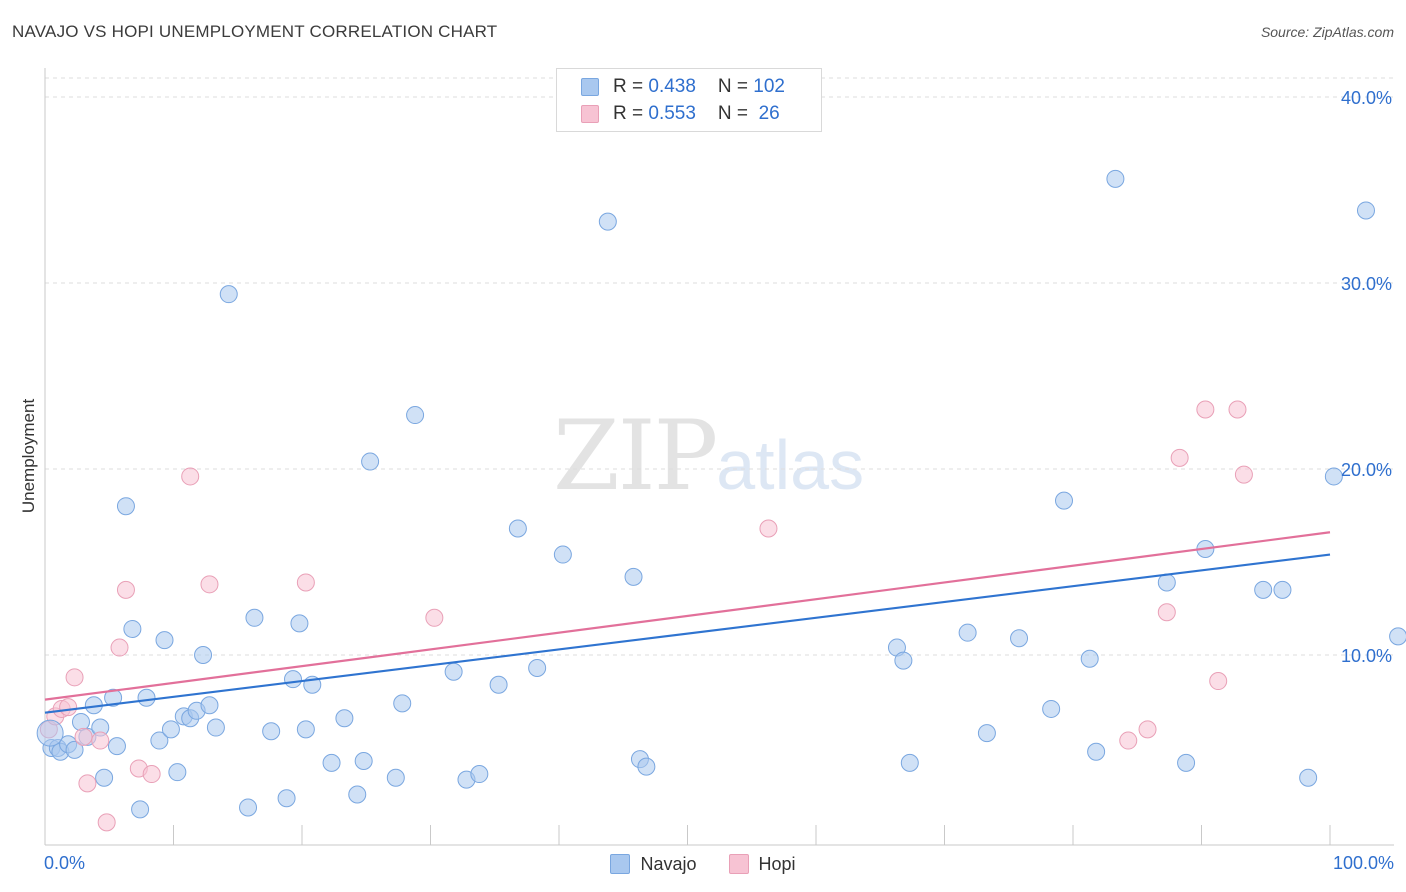 Image resolution: width=1406 pixels, height=892 pixels. I want to click on legend-n-value: 102, so click(769, 86).